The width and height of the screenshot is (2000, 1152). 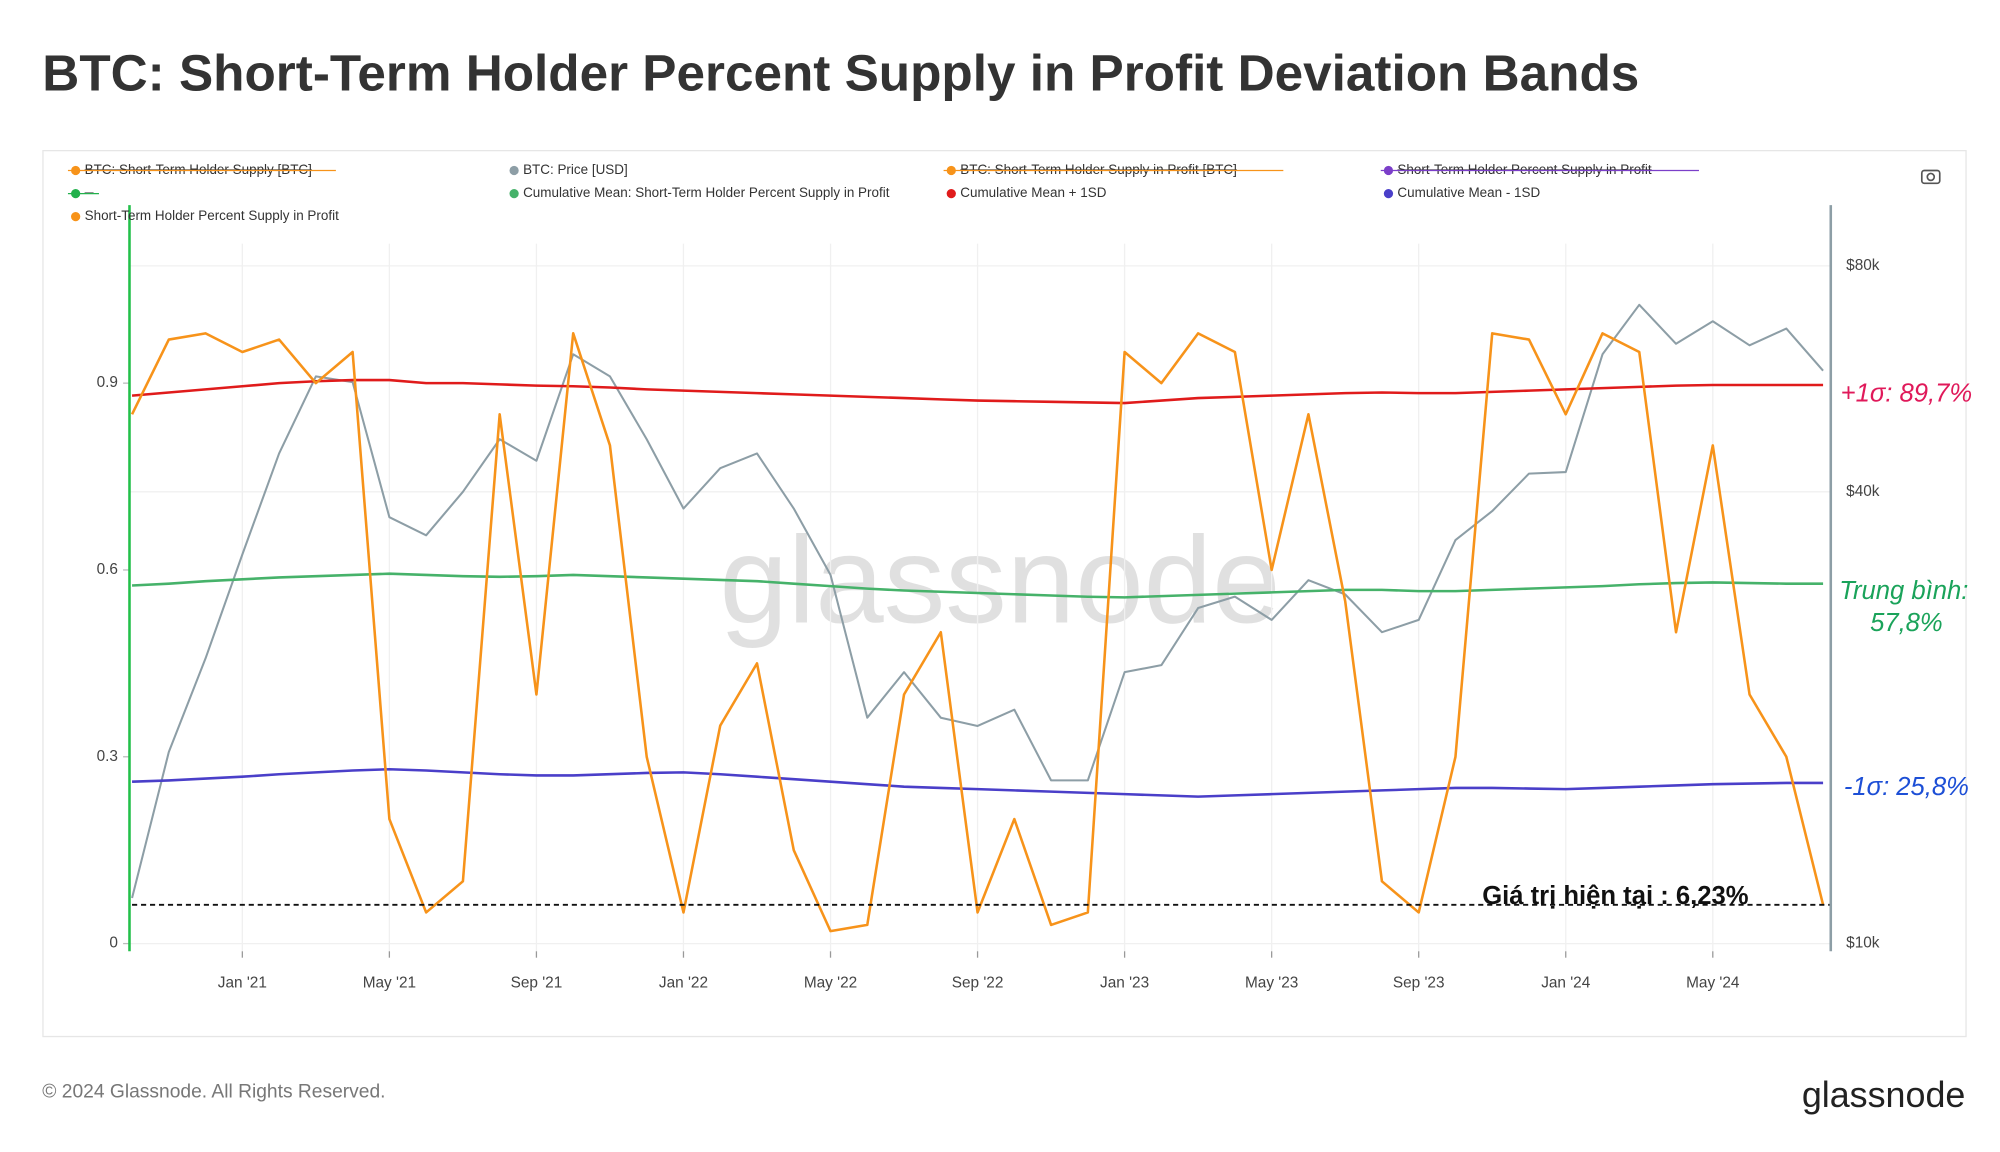 I want to click on legend-item: Cumulative Mean + 1SD, so click(x=1026, y=192).